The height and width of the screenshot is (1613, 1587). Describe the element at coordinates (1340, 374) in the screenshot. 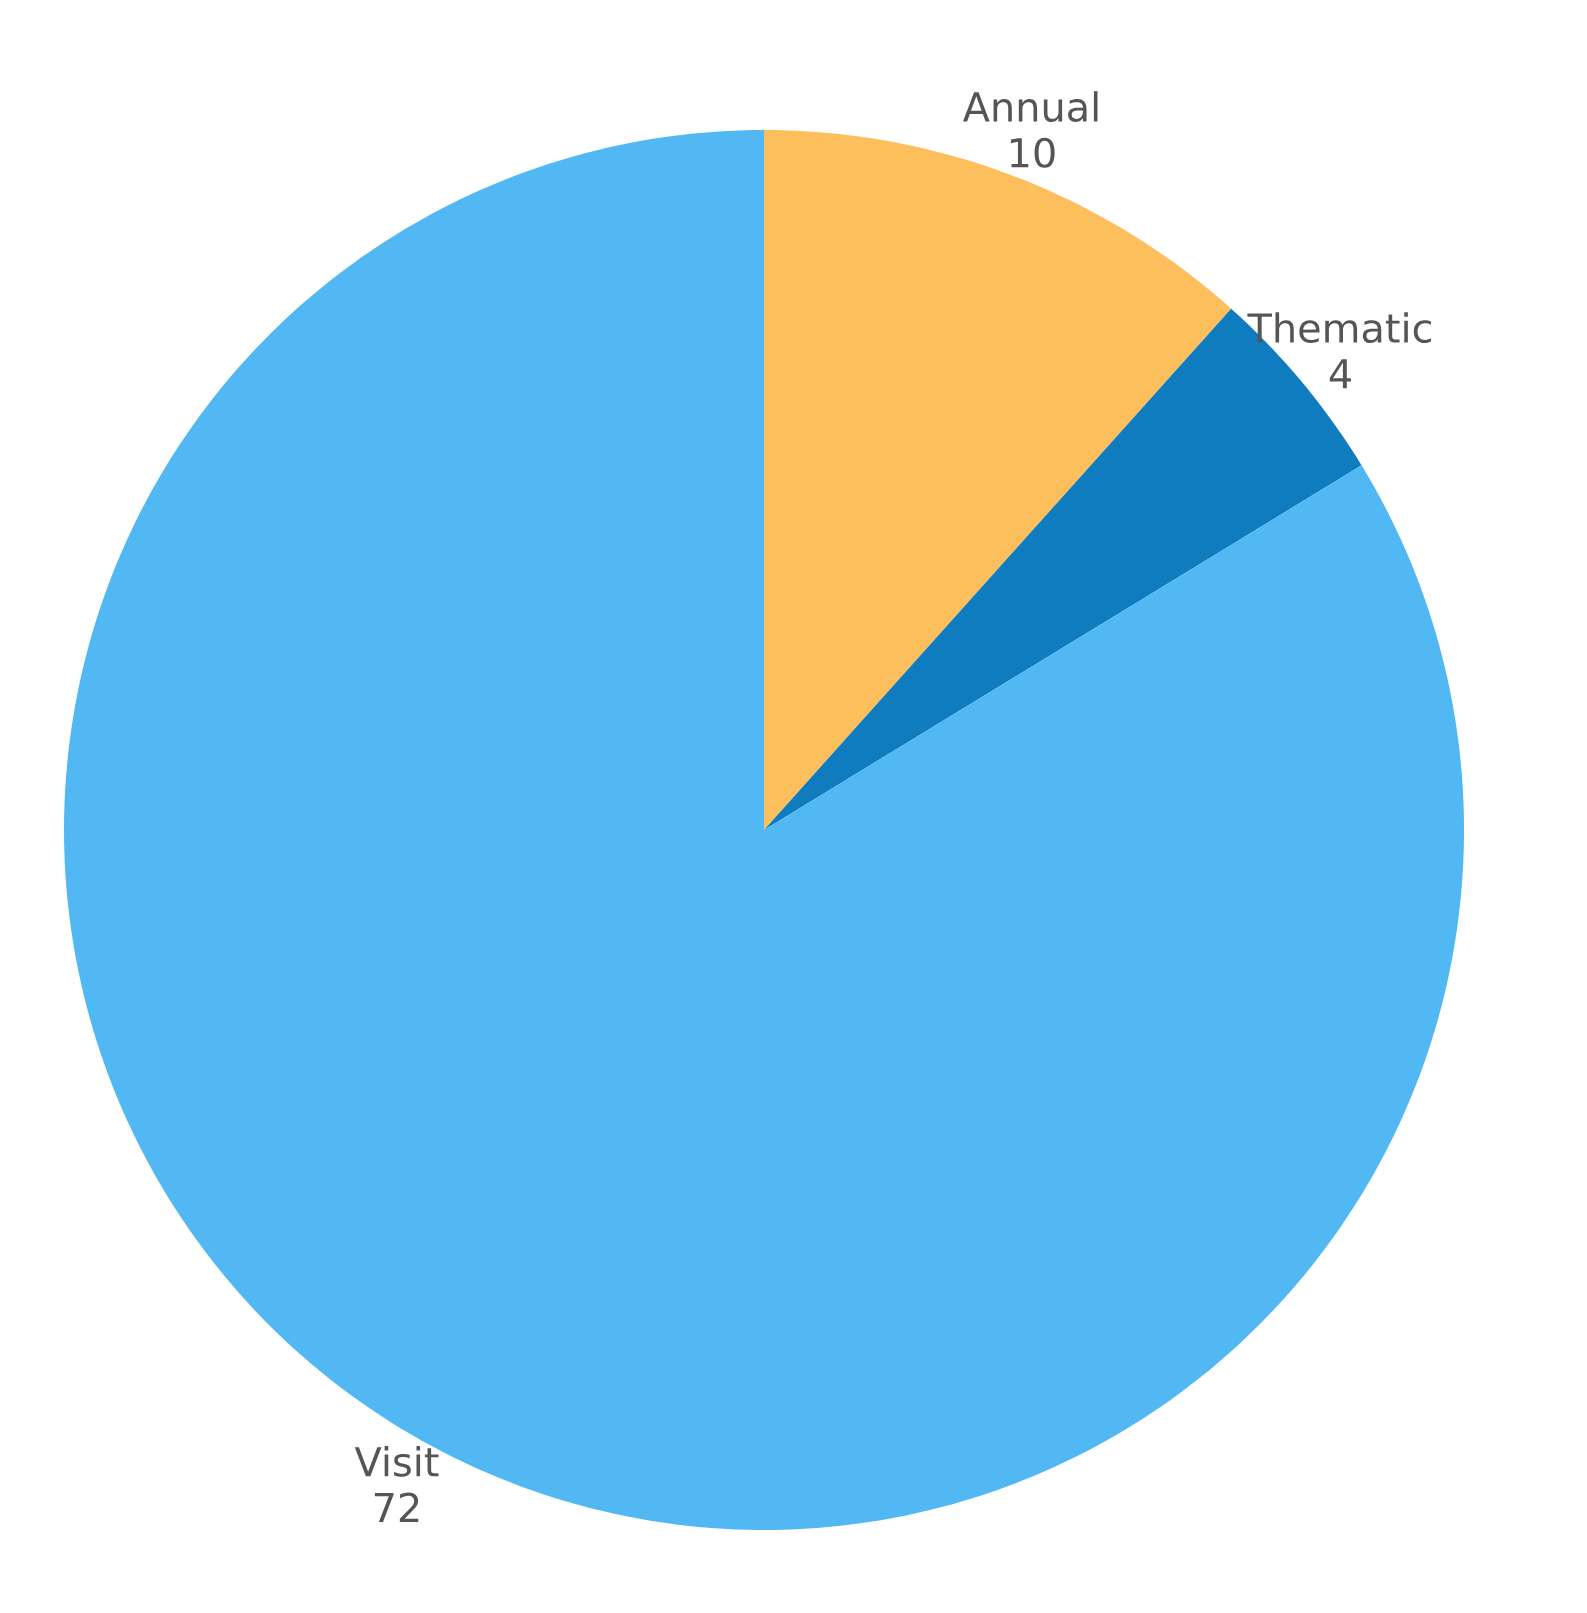

I see `data-label: 4` at that location.